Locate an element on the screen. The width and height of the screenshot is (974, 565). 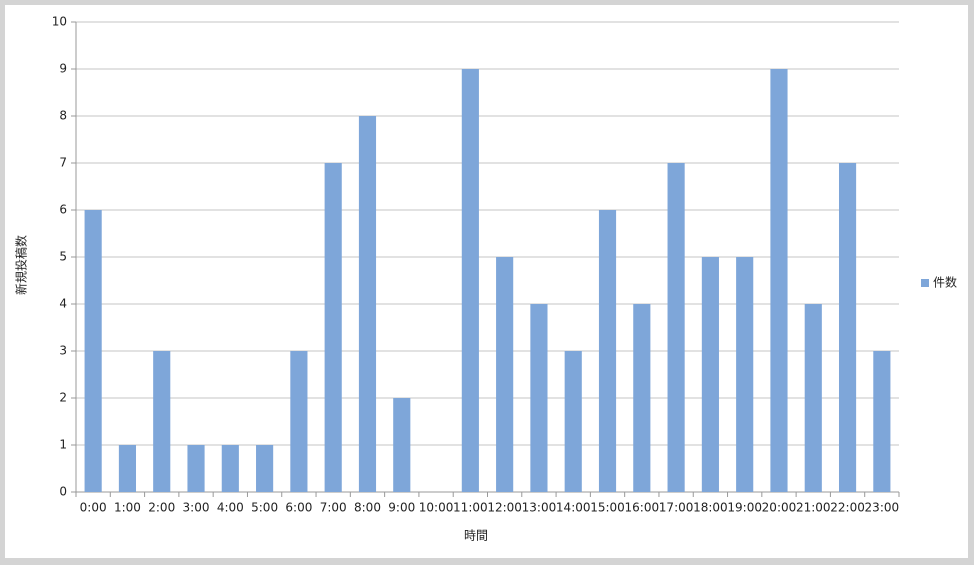
x-tick-label: 12:00 is located at coordinates (504, 508).